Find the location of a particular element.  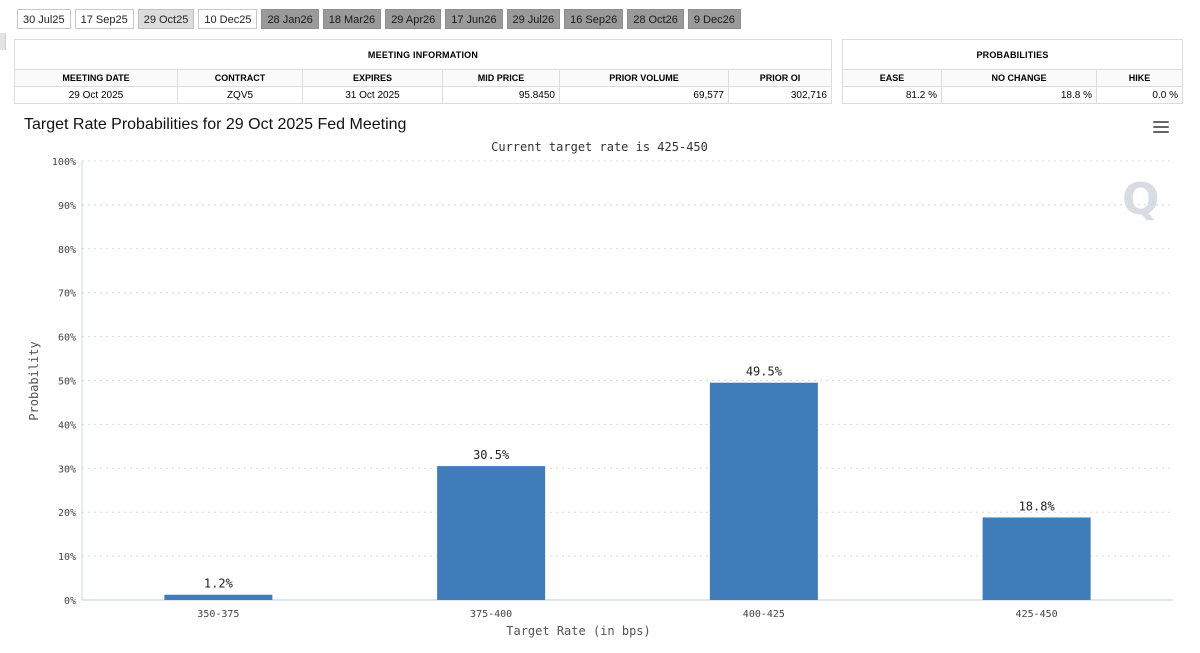

x-tick-label: 375-400 is located at coordinates (491, 614).